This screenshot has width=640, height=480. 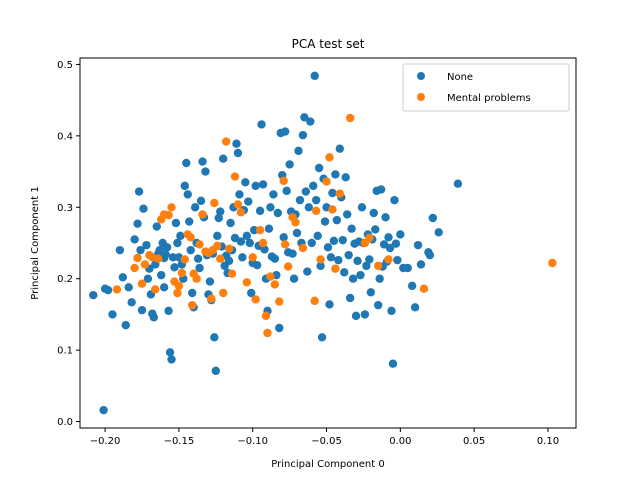 What do you see at coordinates (252, 441) in the screenshot?
I see `x-tick-label-2: −0.10` at bounding box center [252, 441].